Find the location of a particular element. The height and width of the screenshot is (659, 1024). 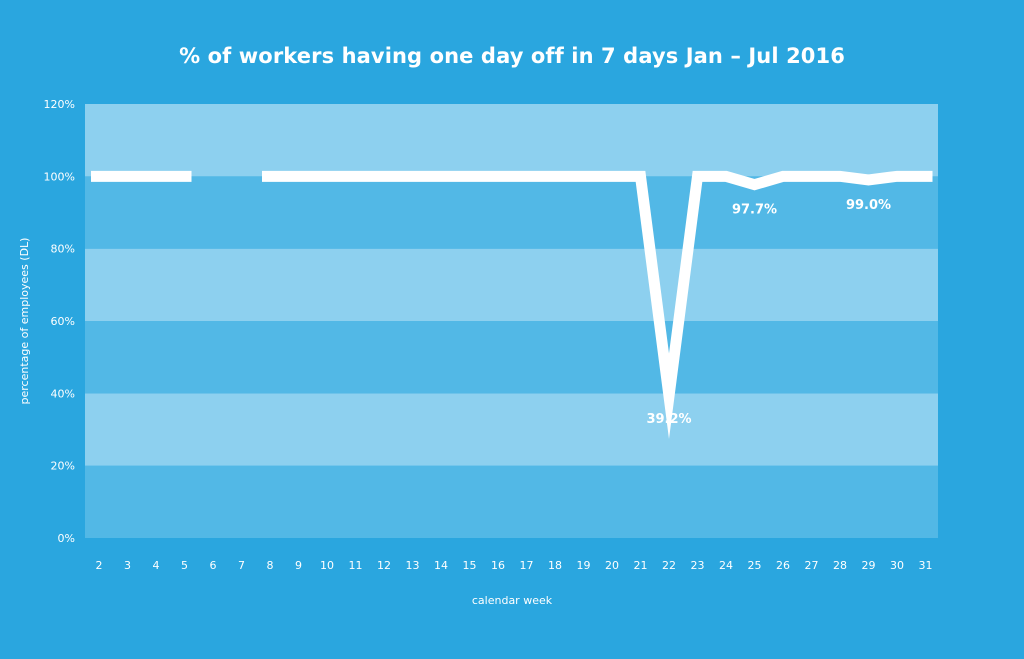

x-tick-label: 3 is located at coordinates (127, 565).